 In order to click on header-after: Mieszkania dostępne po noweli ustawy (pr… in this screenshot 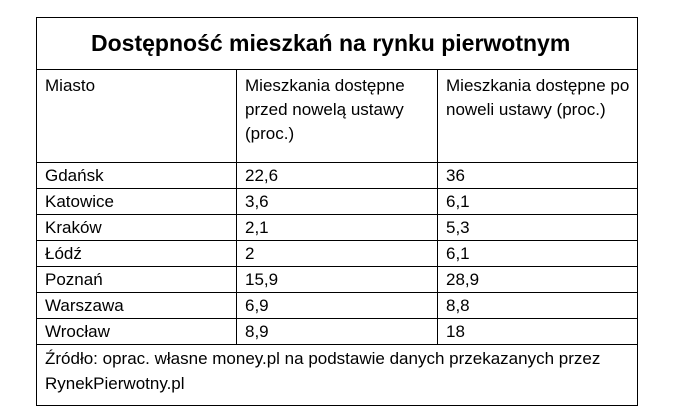, I will do `click(538, 97)`.